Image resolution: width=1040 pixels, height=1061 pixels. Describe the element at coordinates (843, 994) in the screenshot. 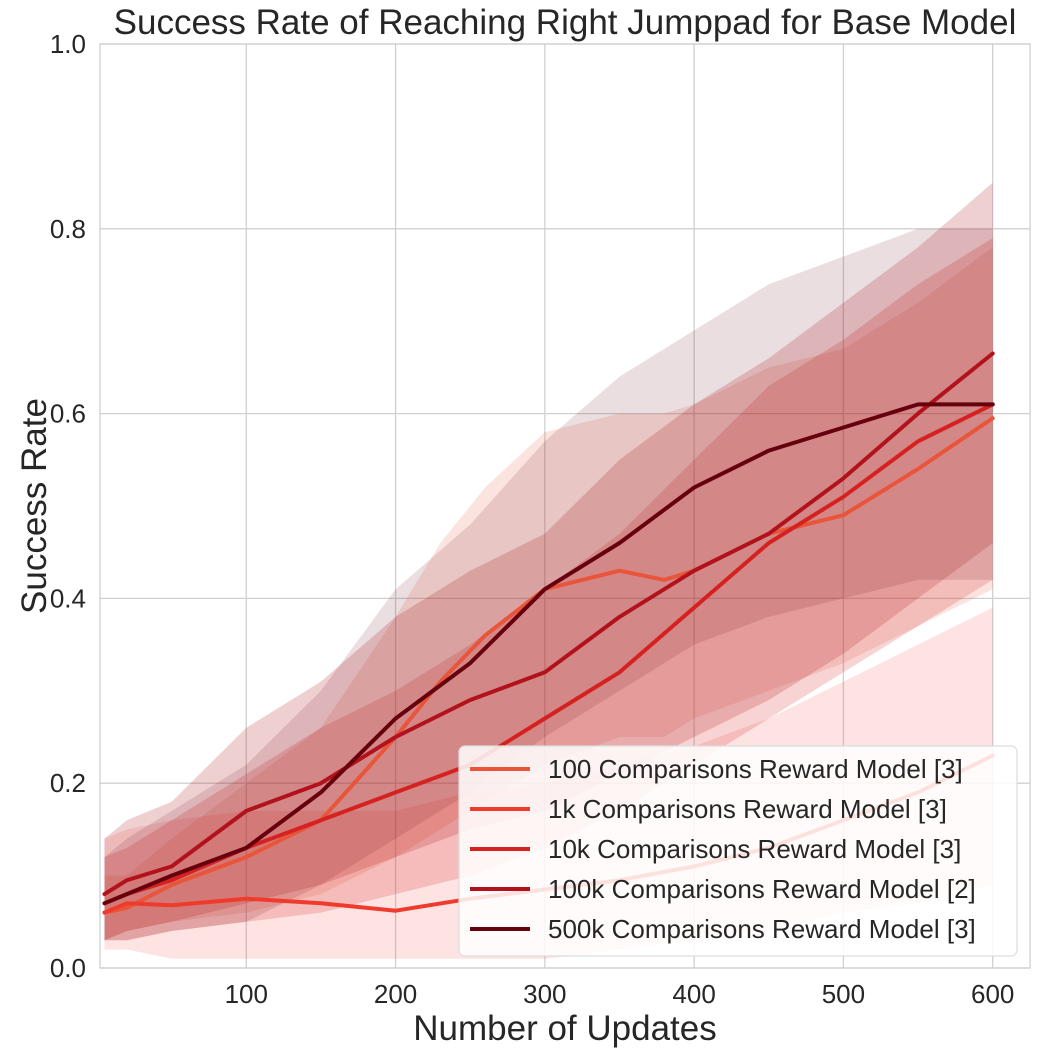

I see `x-tick-label: 500` at that location.